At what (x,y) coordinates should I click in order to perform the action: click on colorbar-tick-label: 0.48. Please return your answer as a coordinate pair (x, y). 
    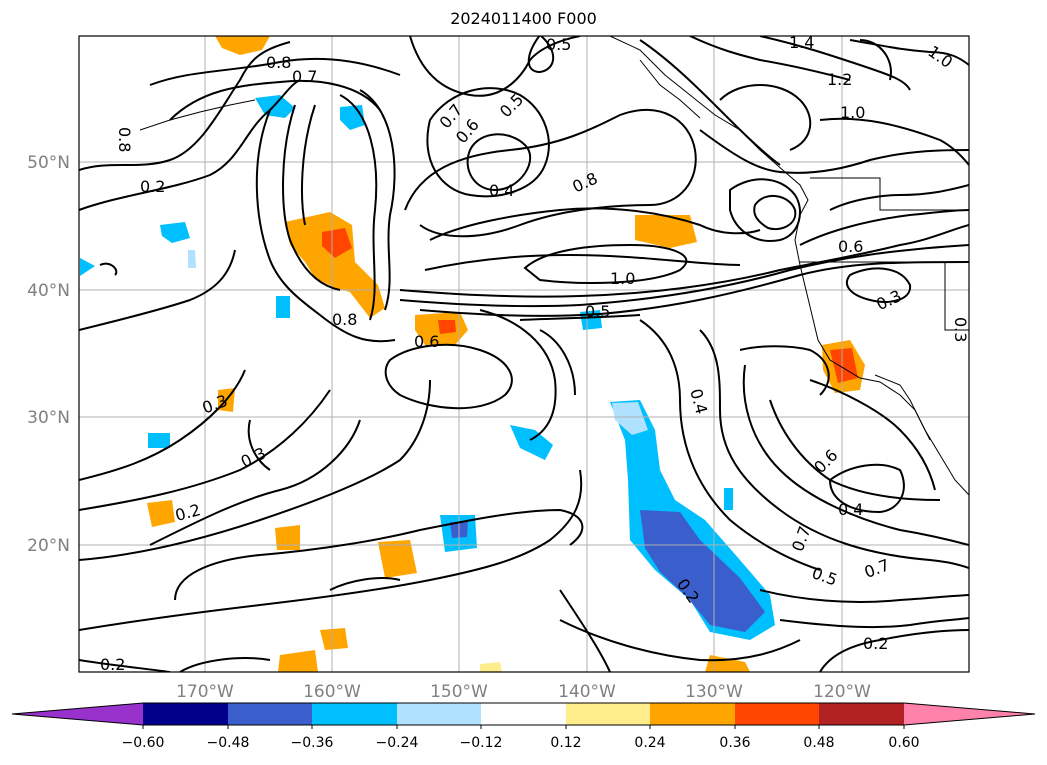
    Looking at the image, I should click on (818, 743).